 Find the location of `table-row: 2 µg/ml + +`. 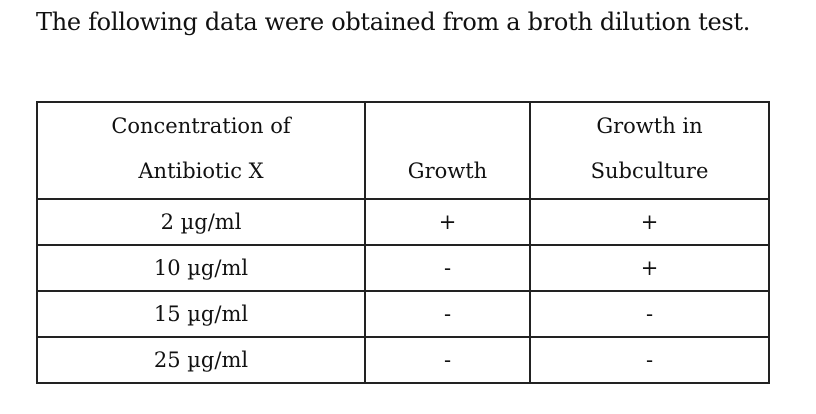

table-row: 2 µg/ml + + is located at coordinates (403, 222).